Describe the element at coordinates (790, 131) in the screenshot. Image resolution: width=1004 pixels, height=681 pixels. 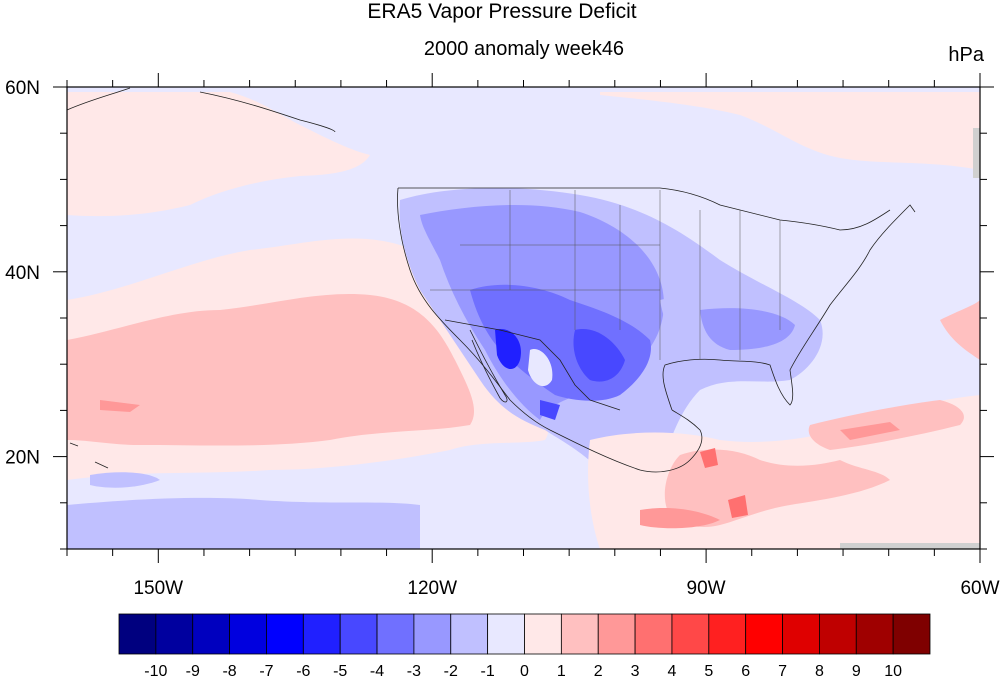
I see `positive-anomaly-northeast` at that location.